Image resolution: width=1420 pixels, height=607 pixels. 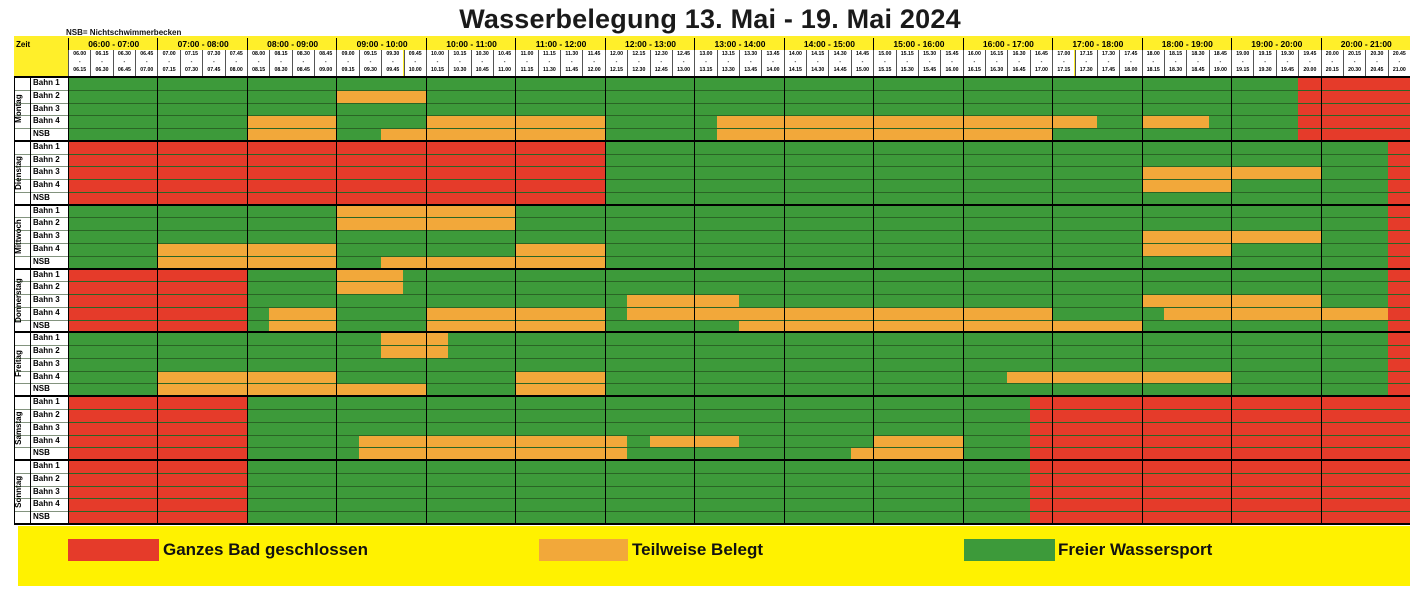 What do you see at coordinates (1097, 44) in the screenshot?
I see `hour-header: 17:00 - 18:00` at bounding box center [1097, 44].